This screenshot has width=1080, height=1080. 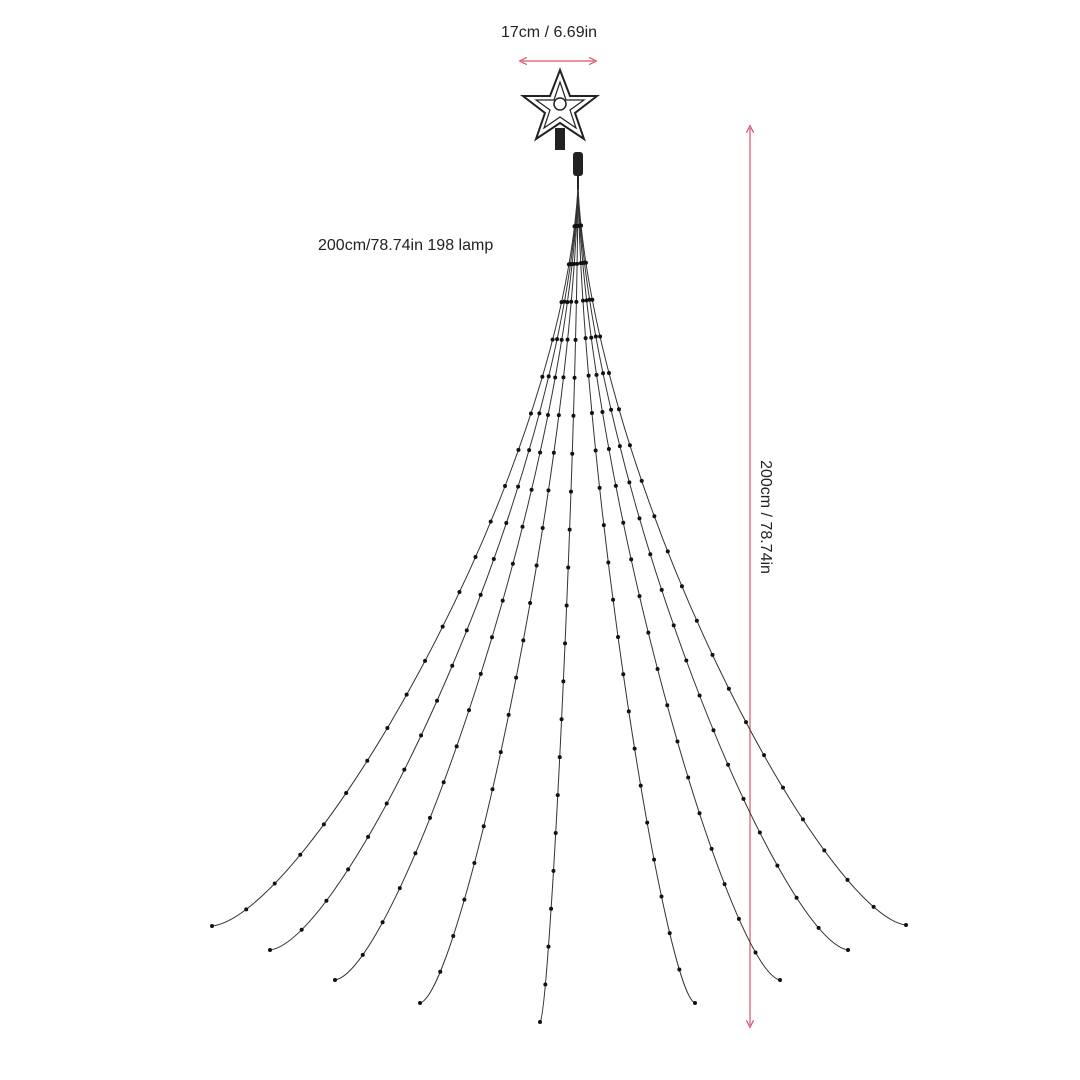 I want to click on strand-info-label: 200cm/78.74in 198 lamp, so click(x=406, y=245).